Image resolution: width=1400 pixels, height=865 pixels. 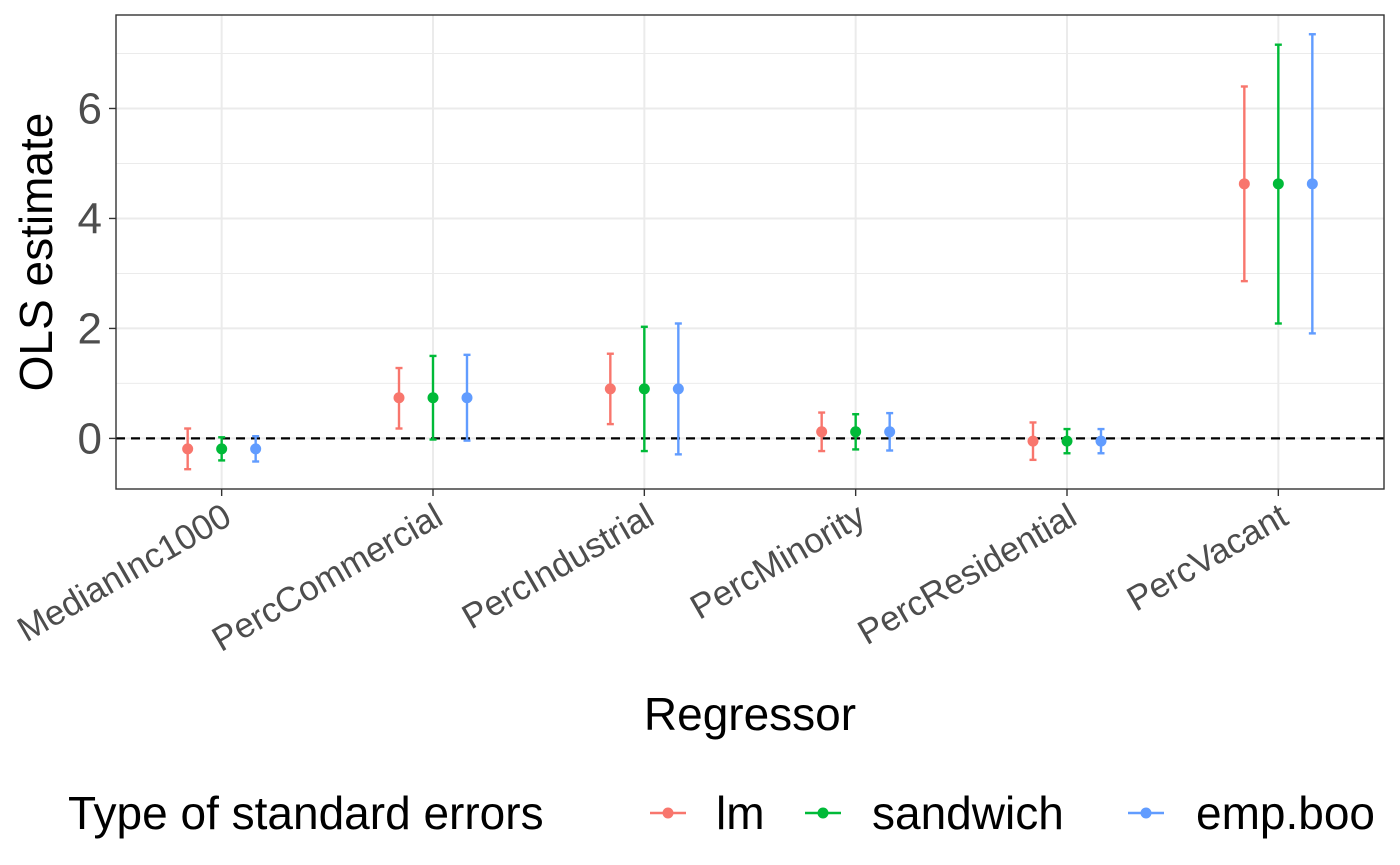 I want to click on error-bar-emp.boo-PercCommercial, so click(x=467, y=397).